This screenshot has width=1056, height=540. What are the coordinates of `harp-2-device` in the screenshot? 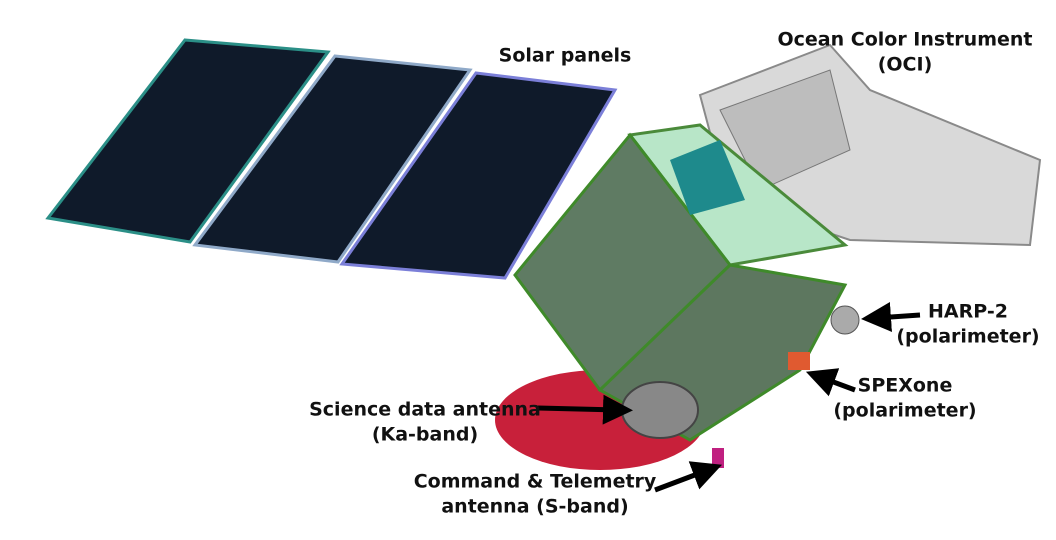 It's located at (845, 320).